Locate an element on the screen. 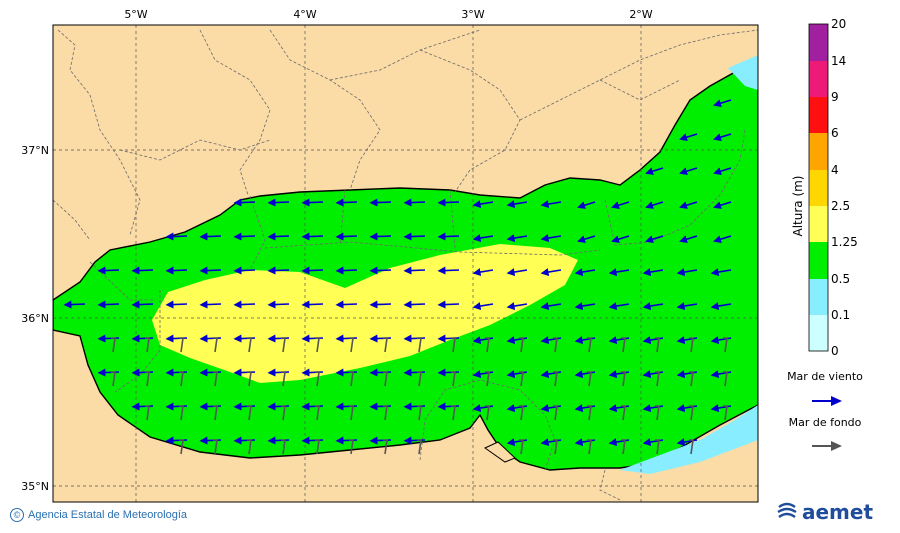 The image size is (900, 533). legend-band-2.5-4 is located at coordinates (818, 188).